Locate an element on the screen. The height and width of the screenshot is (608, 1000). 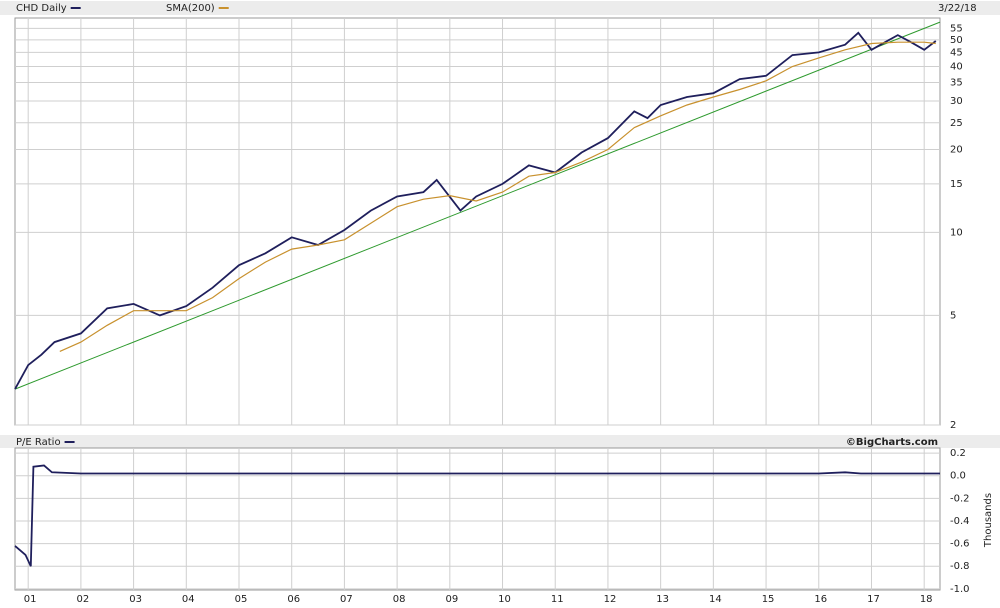
x-tick-label: 16 is located at coordinates (820, 599).